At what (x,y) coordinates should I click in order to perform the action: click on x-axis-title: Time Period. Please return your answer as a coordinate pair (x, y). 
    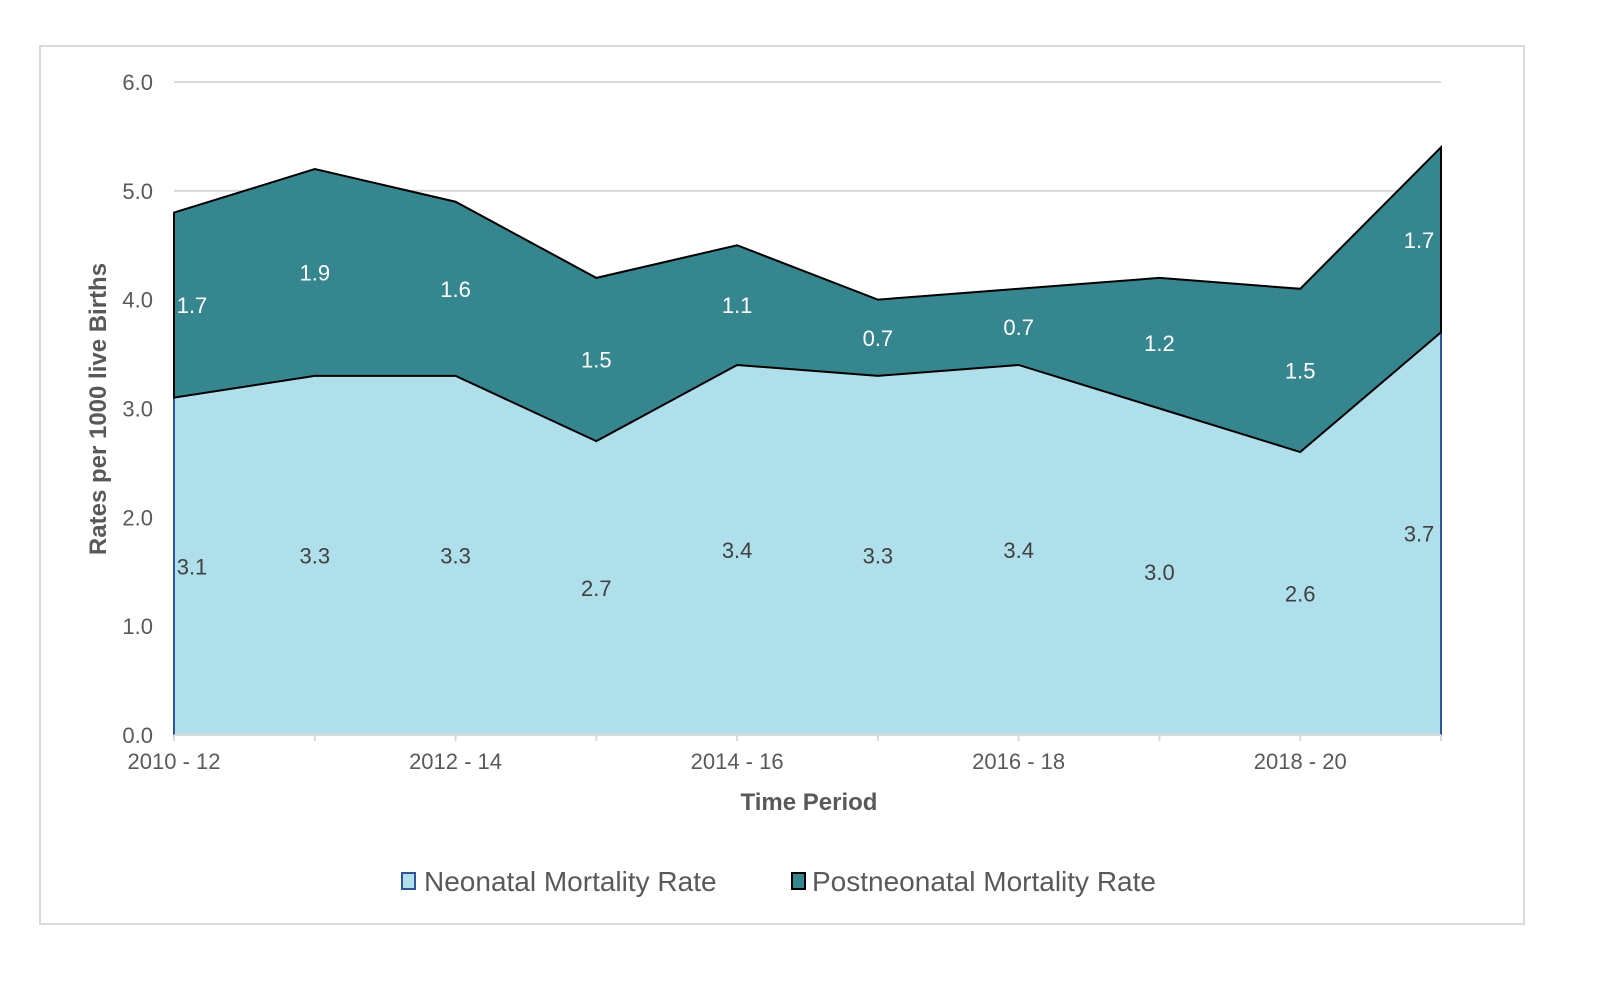
    Looking at the image, I should click on (809, 802).